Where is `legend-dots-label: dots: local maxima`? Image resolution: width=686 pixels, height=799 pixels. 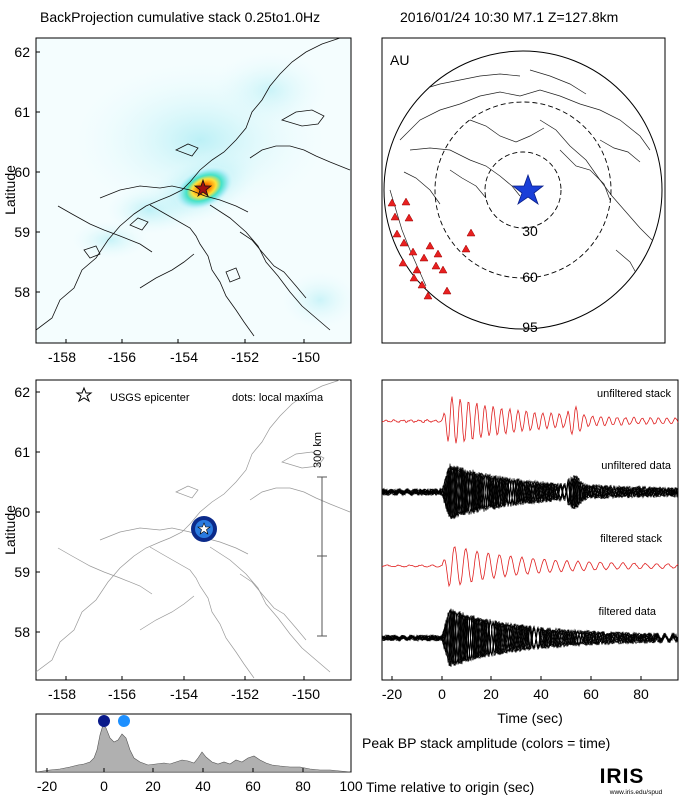 legend-dots-label: dots: local maxima is located at coordinates (278, 398).